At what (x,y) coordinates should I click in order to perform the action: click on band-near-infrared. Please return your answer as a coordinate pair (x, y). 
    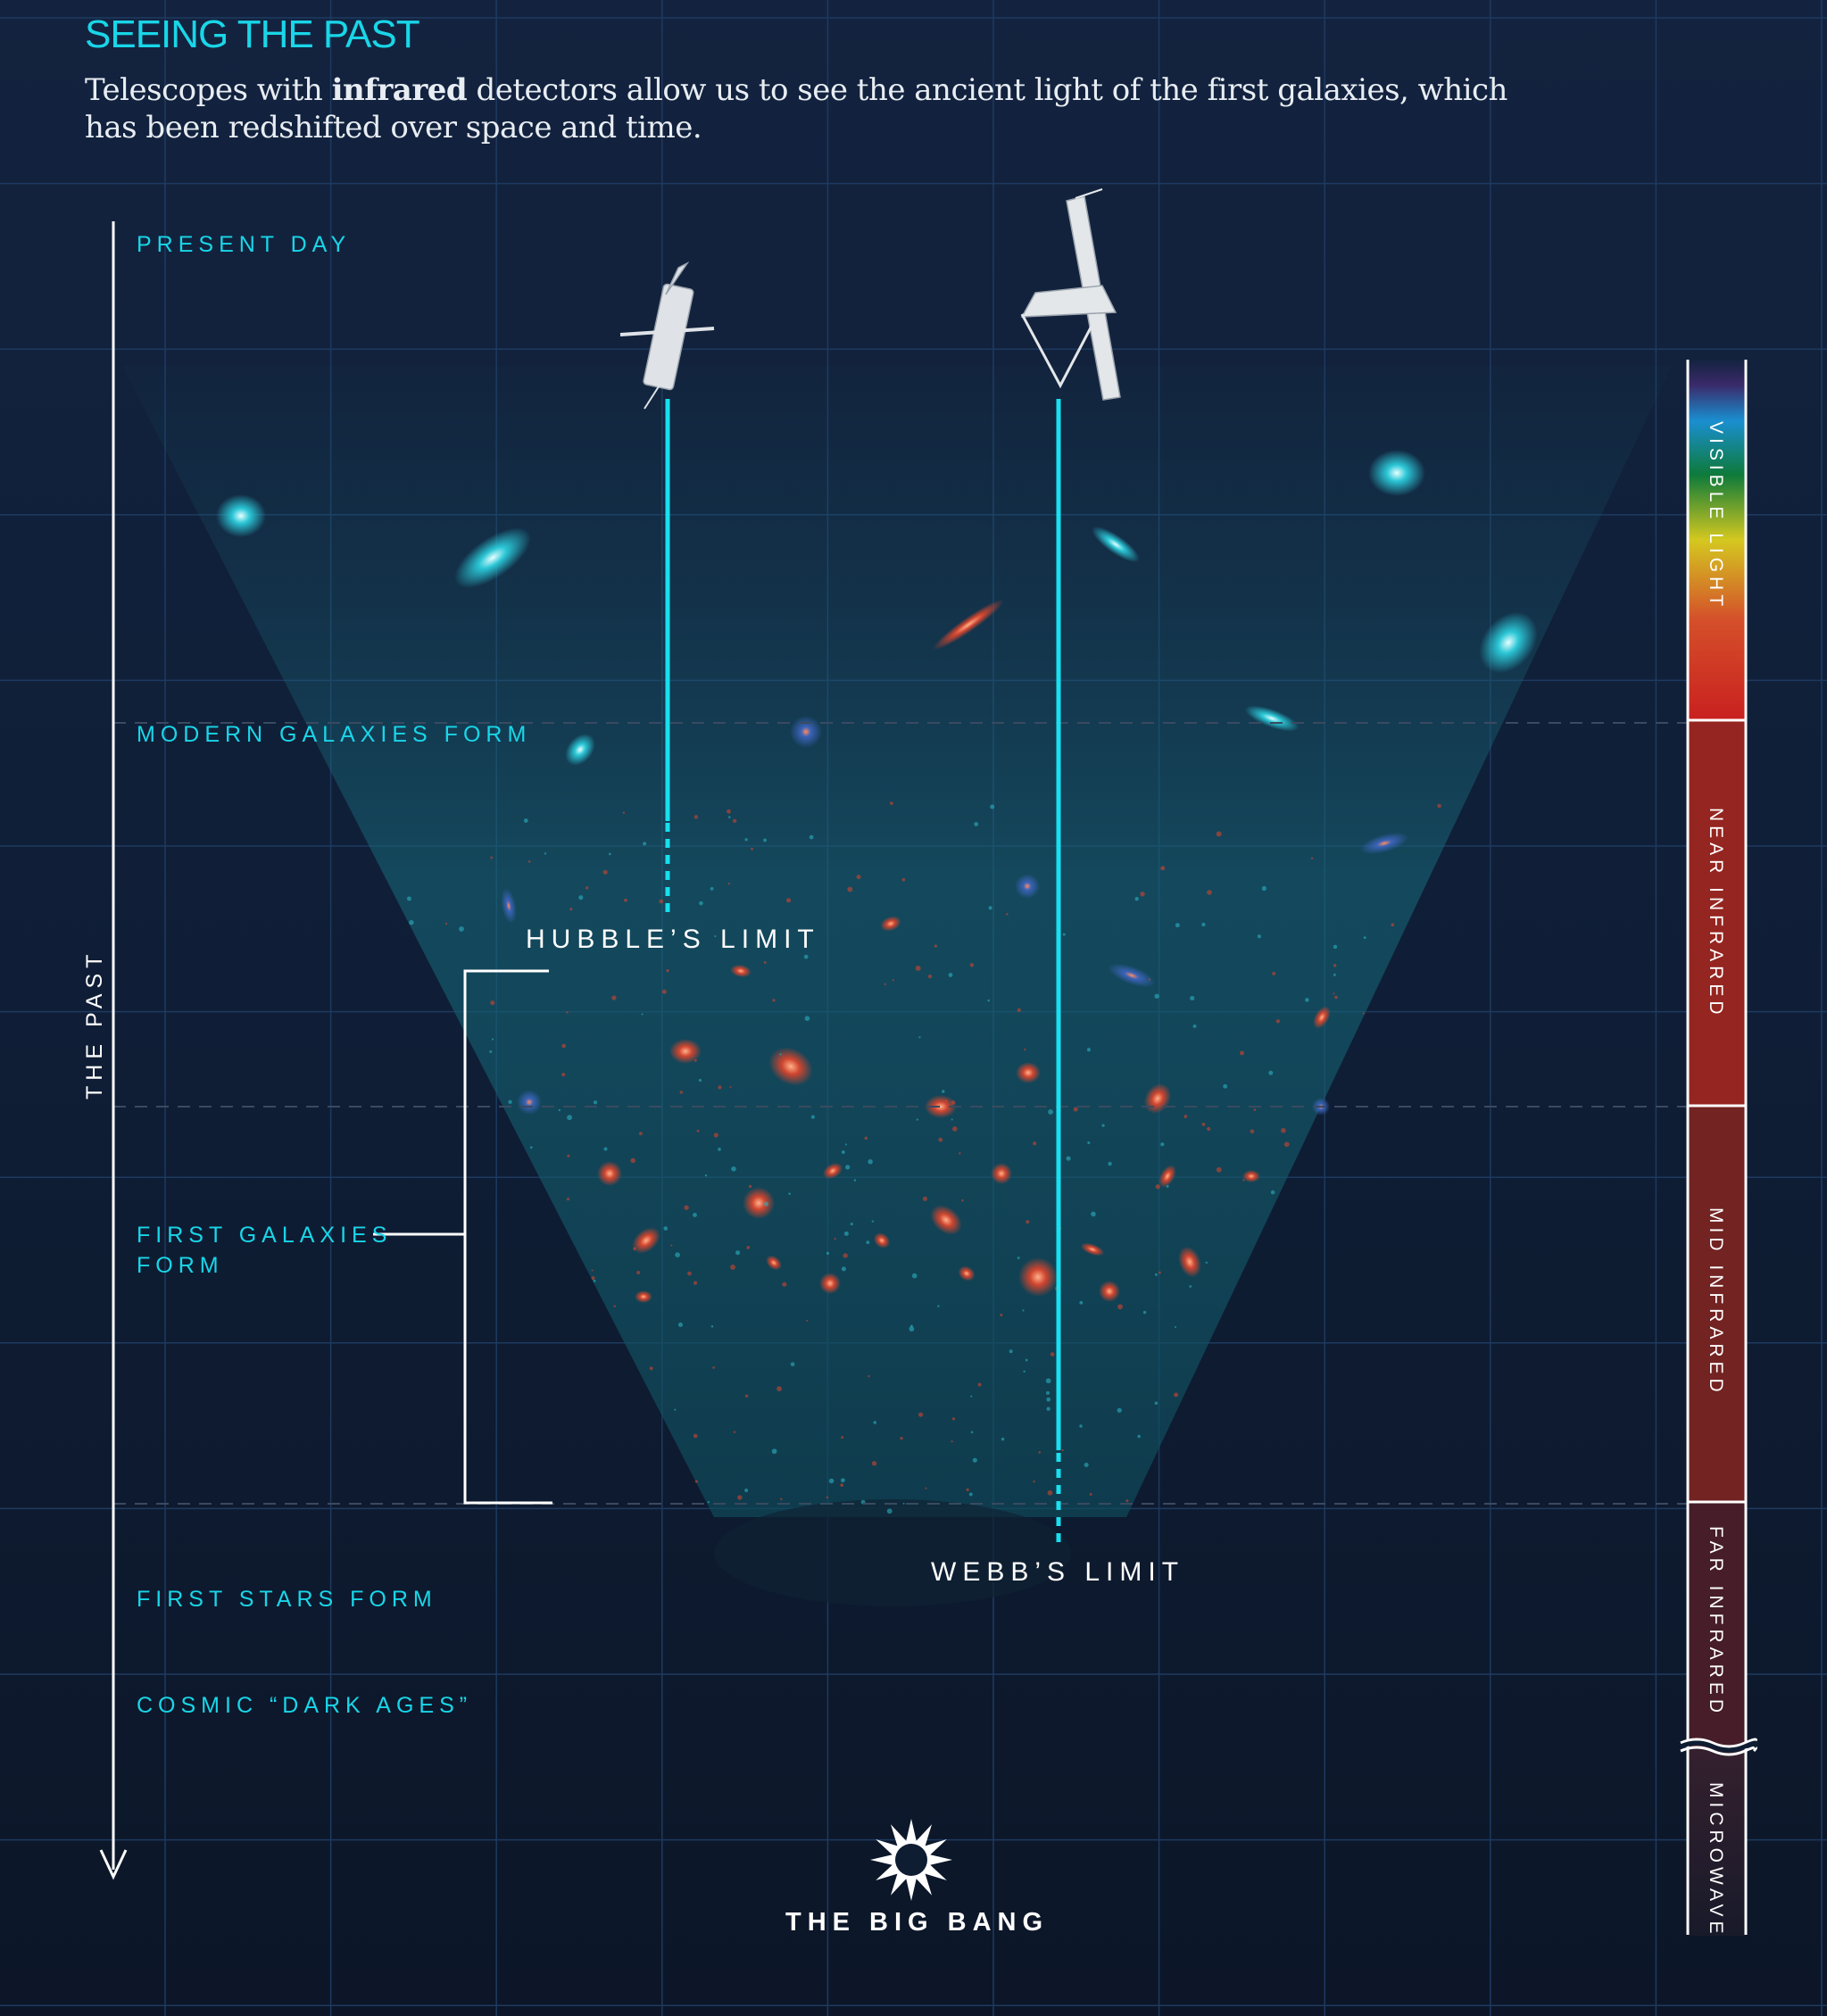
    Looking at the image, I should click on (1717, 913).